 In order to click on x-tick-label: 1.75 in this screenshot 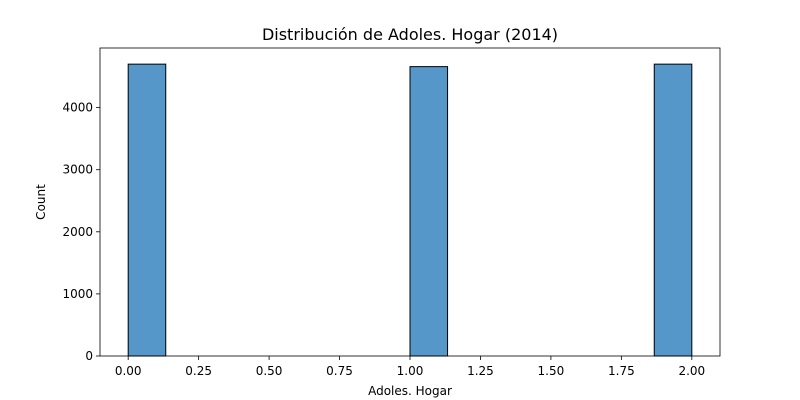, I will do `click(621, 371)`.